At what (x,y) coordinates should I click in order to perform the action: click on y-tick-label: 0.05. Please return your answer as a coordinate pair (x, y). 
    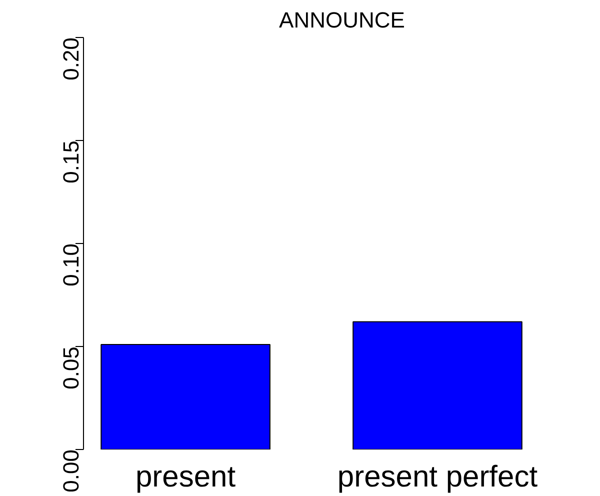
    Looking at the image, I should click on (71, 368).